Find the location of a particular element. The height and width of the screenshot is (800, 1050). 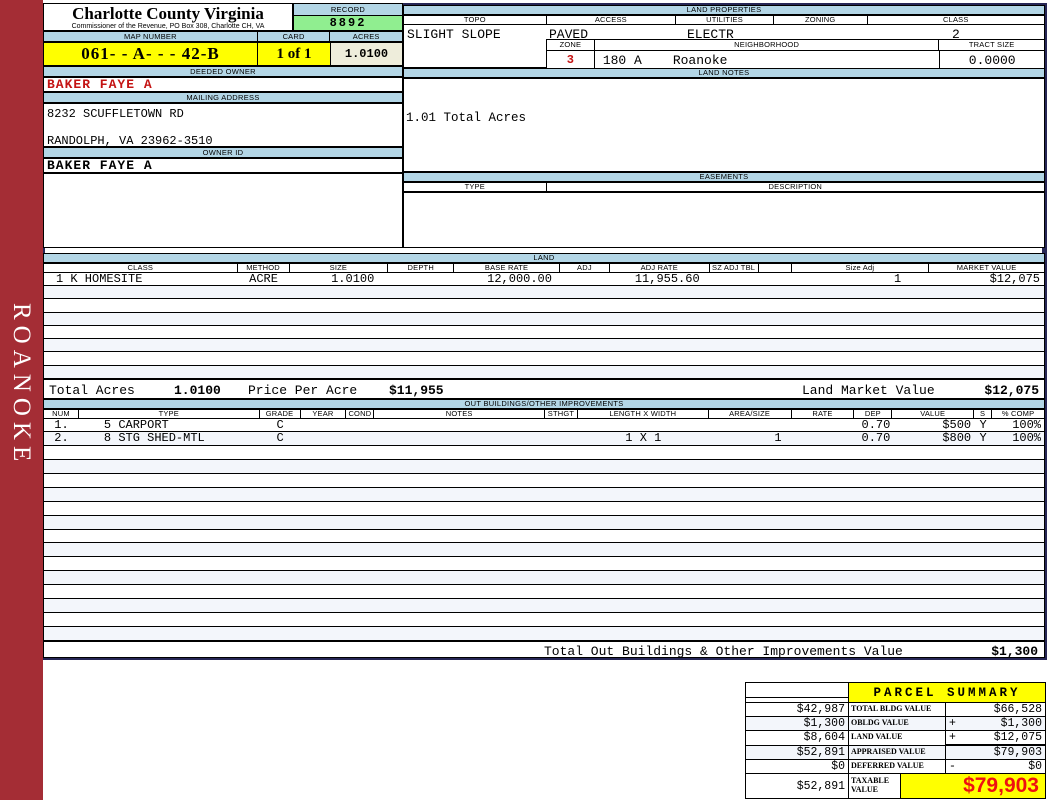

ob2-sthgt is located at coordinates (561, 438).